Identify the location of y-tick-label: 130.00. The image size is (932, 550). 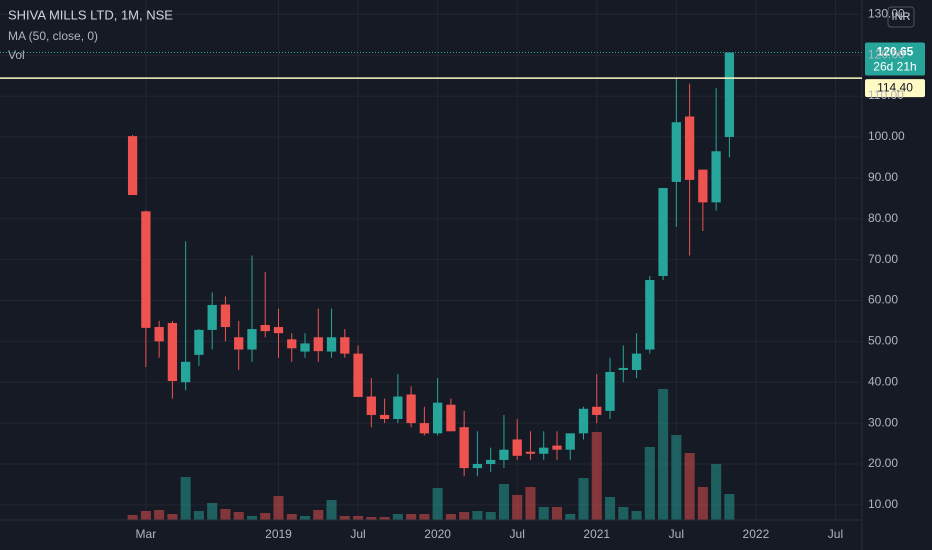
(886, 13).